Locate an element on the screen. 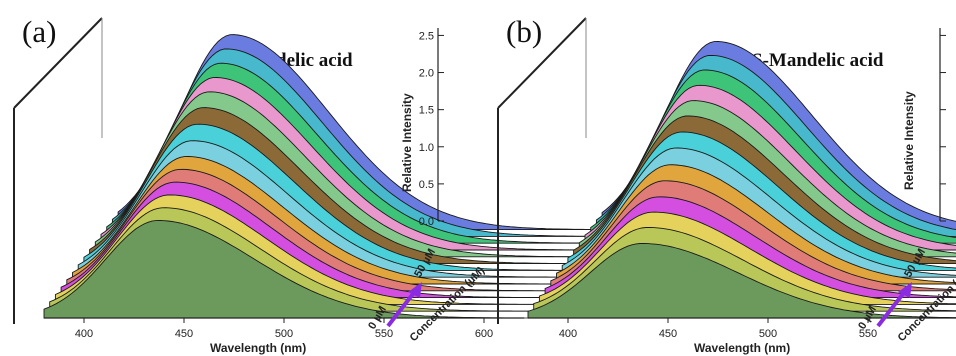 The width and height of the screenshot is (956, 356). y-tick-label-a-4: 2.0 is located at coordinates (426, 74).